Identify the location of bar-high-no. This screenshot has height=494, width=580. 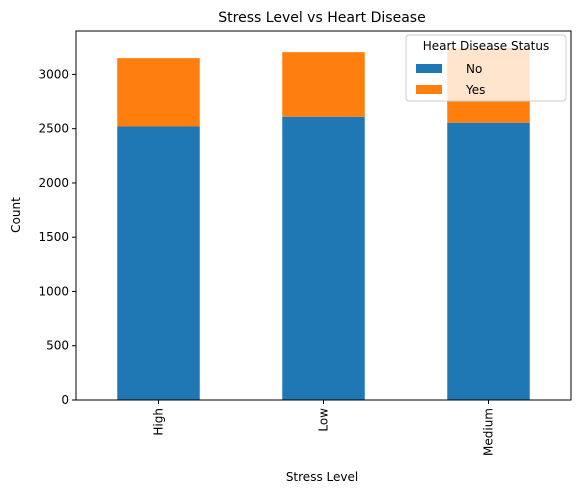
(158, 263).